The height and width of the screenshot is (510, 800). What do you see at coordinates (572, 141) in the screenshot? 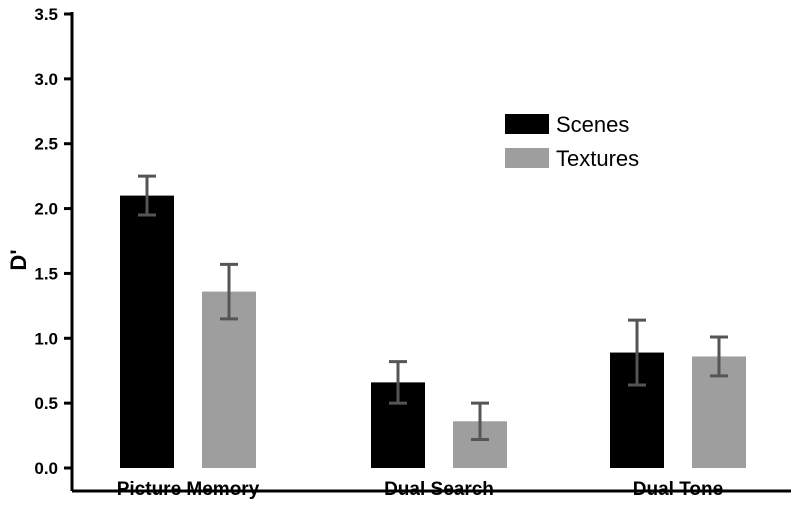
I see `legend: Scenes Textures` at bounding box center [572, 141].